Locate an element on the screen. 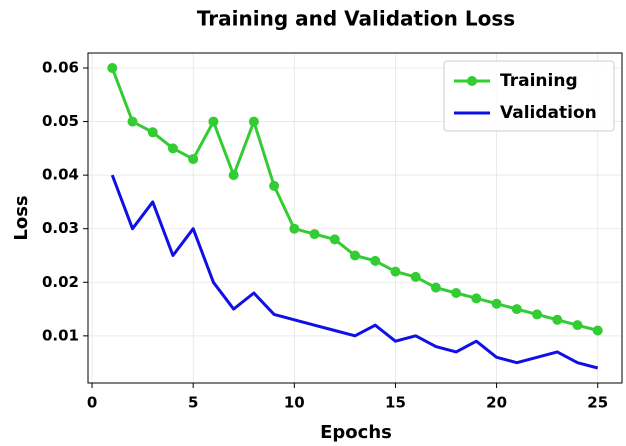 Image resolution: width=626 pixels, height=446 pixels. x-tick-label: 0 is located at coordinates (92, 403).